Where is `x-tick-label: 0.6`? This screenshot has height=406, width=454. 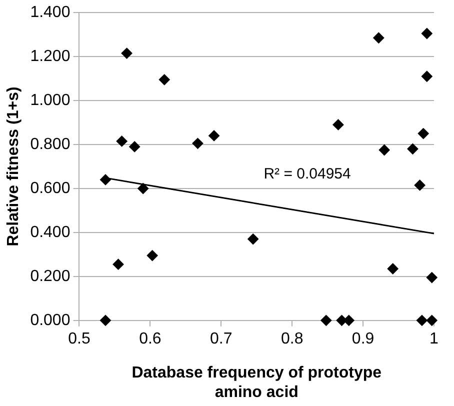 x-tick-label: 0.6 is located at coordinates (150, 339).